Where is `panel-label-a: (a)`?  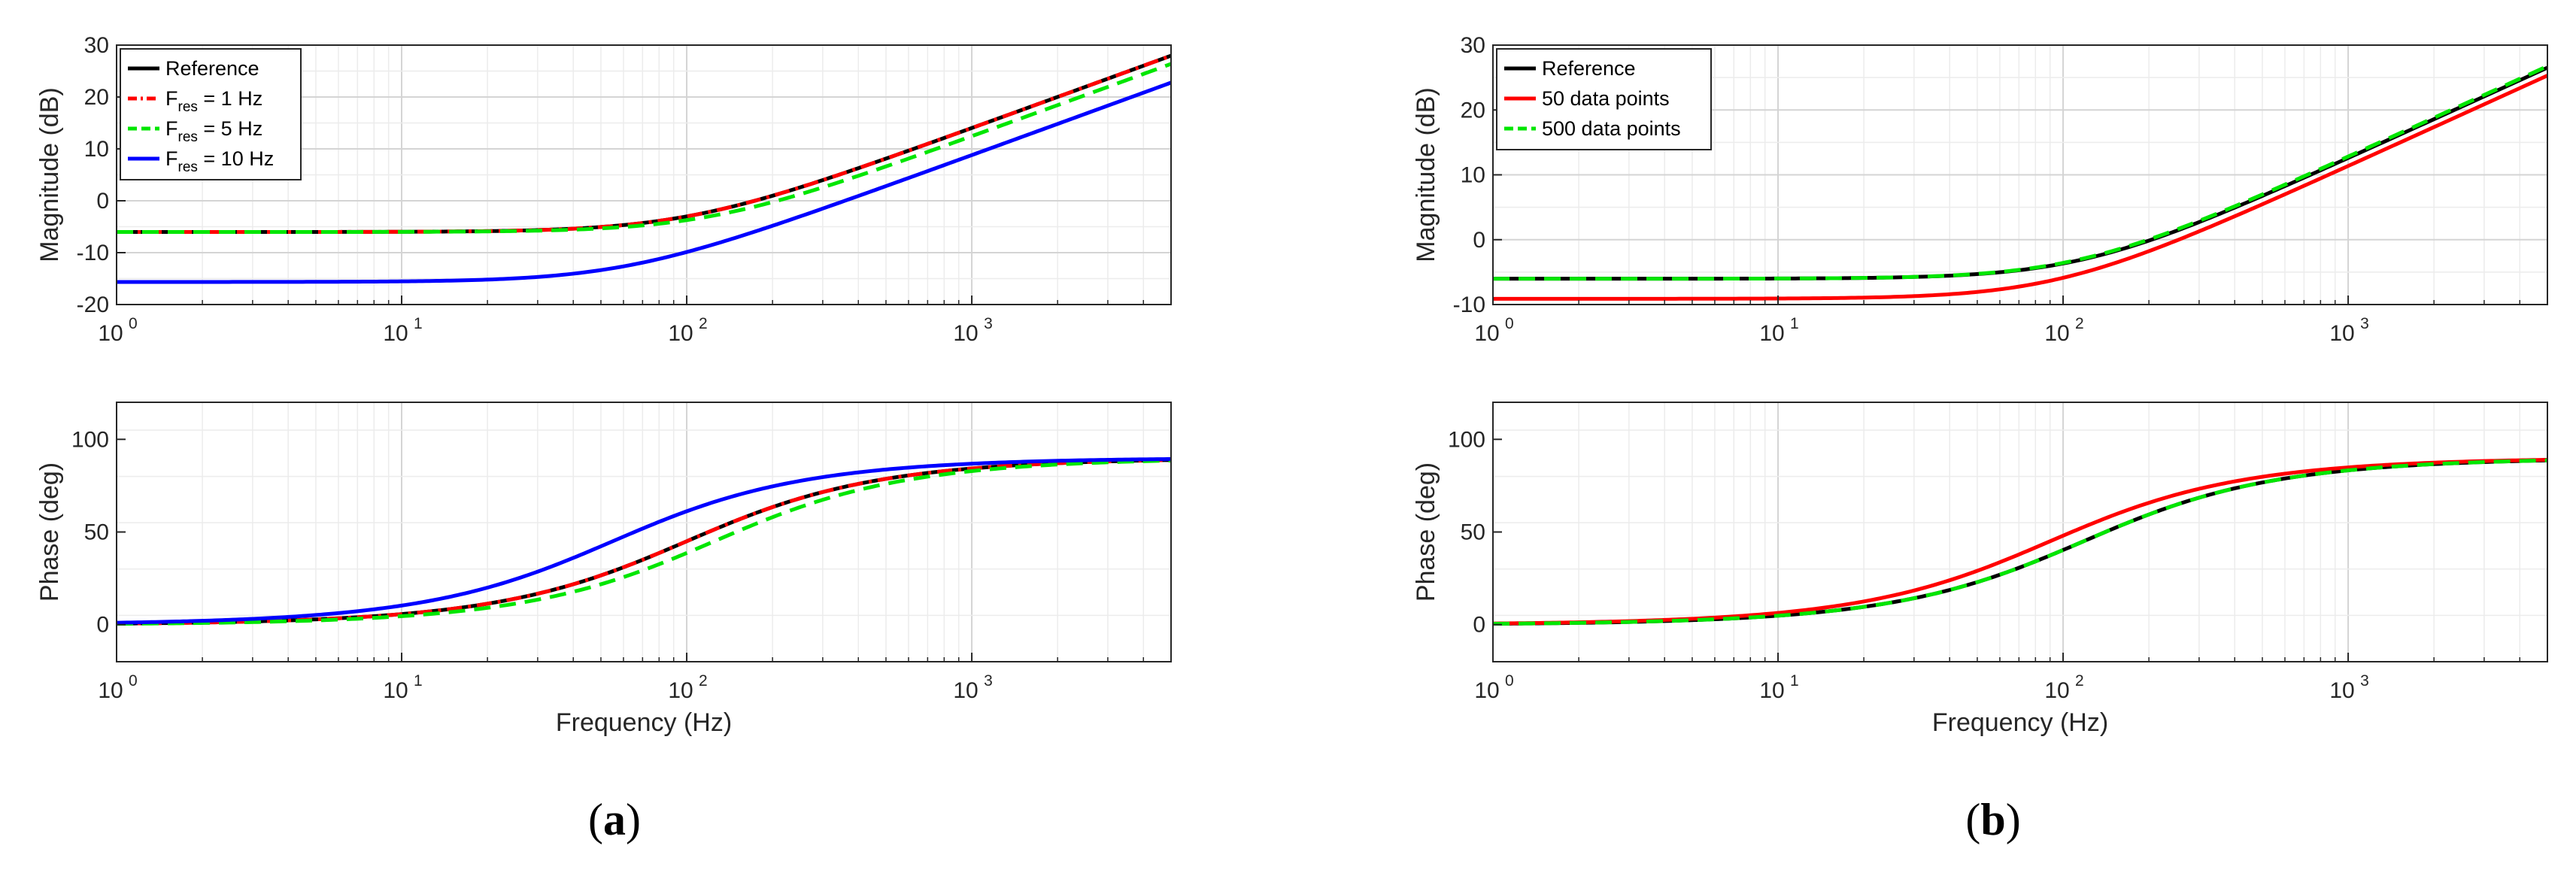 panel-label-a: (a) is located at coordinates (614, 820).